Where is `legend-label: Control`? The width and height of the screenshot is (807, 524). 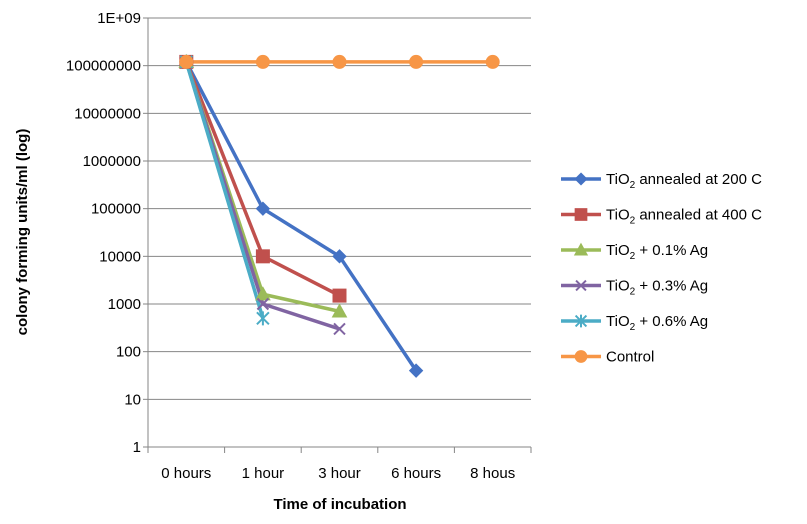
legend-label: Control is located at coordinates (630, 357).